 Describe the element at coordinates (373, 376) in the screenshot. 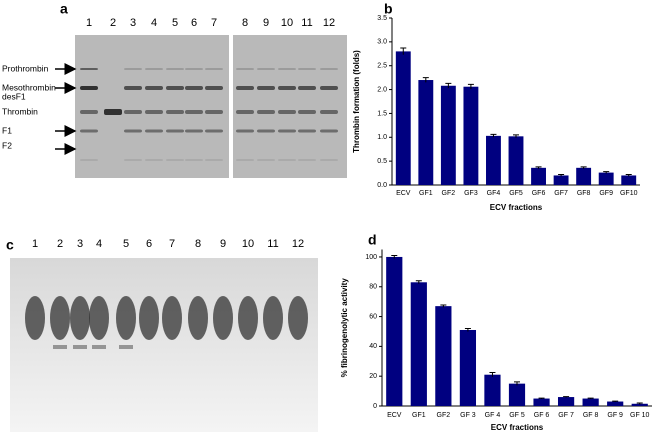

I see `y-tick-label: 20` at that location.